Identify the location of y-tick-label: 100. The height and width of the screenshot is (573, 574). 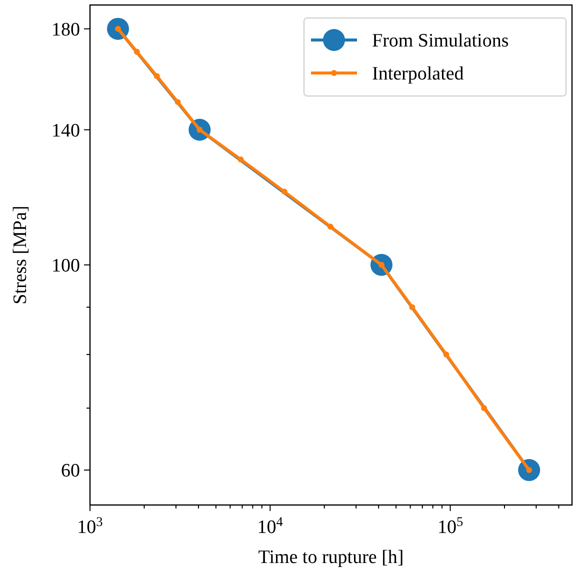
(66, 266).